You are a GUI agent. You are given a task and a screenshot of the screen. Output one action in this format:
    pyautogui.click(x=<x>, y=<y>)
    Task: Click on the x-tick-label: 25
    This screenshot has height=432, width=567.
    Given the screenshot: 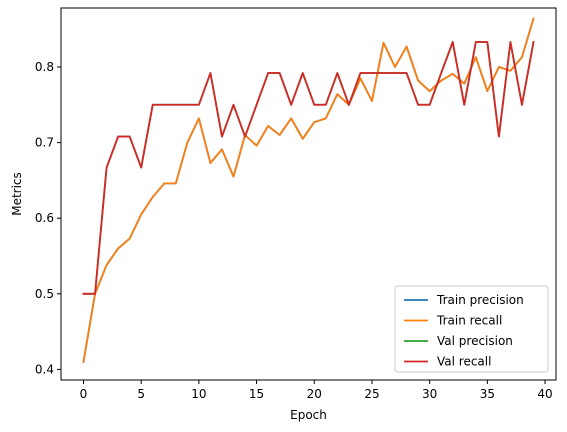 What is the action you would take?
    pyautogui.click(x=371, y=394)
    